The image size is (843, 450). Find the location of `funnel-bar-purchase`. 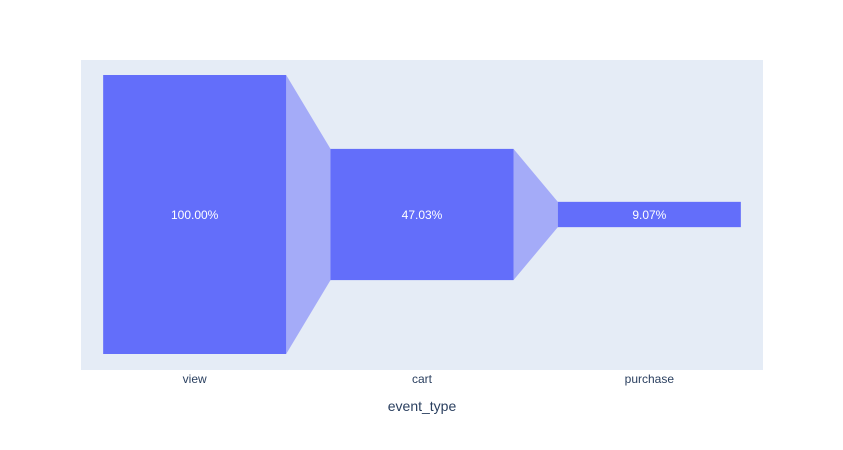

funnel-bar-purchase is located at coordinates (649, 214).